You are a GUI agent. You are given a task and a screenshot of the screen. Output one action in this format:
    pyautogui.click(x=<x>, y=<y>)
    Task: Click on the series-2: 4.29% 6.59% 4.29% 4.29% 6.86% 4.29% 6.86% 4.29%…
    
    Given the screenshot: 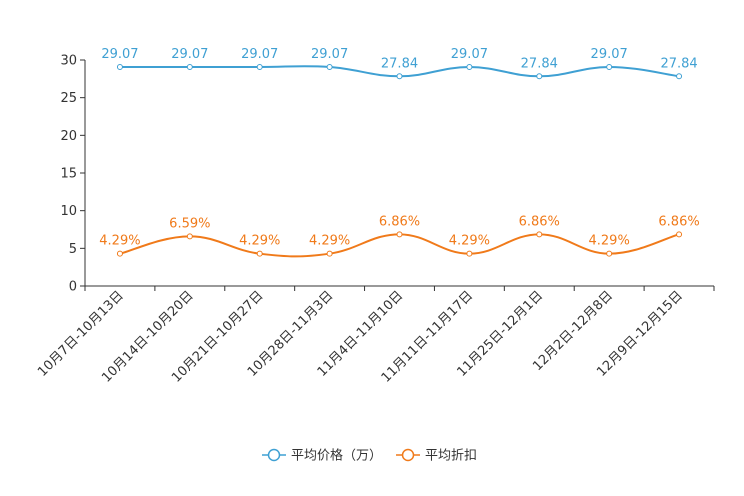 What is the action you would take?
    pyautogui.click(x=399, y=236)
    